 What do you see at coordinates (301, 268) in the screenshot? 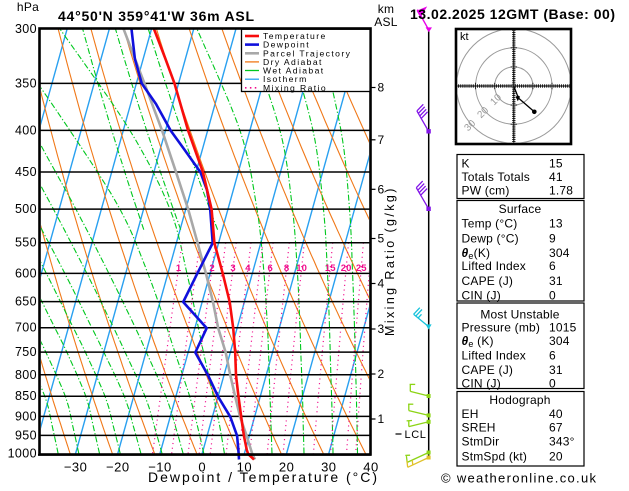
I see `svg-text: 10` at bounding box center [301, 268].